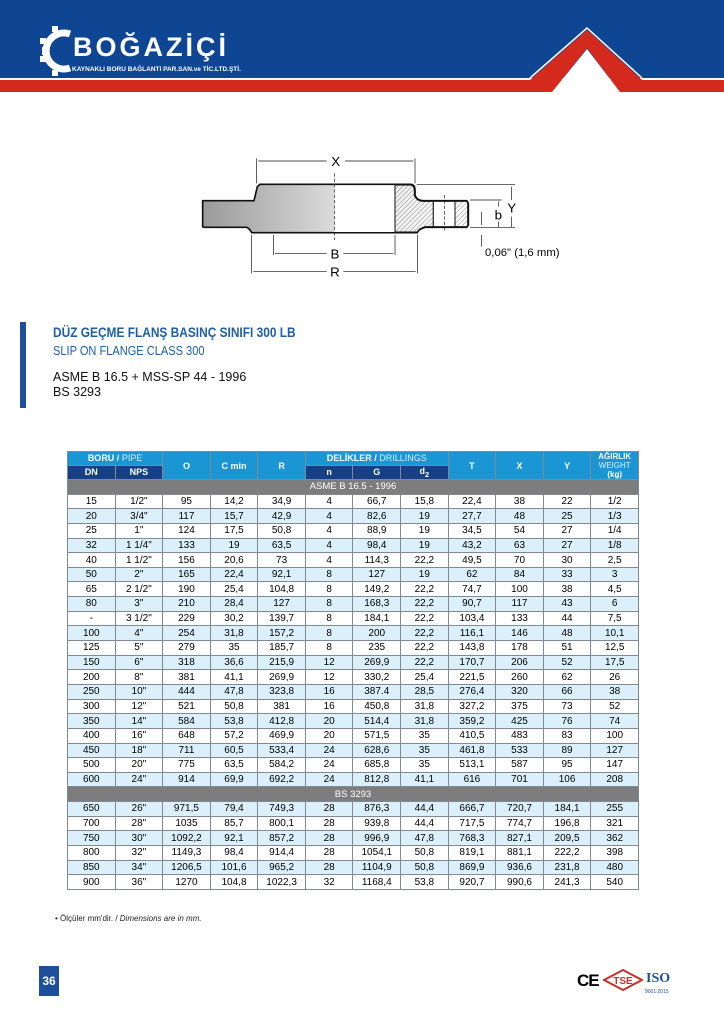  I want to click on table-cell: 40, so click(91, 560).